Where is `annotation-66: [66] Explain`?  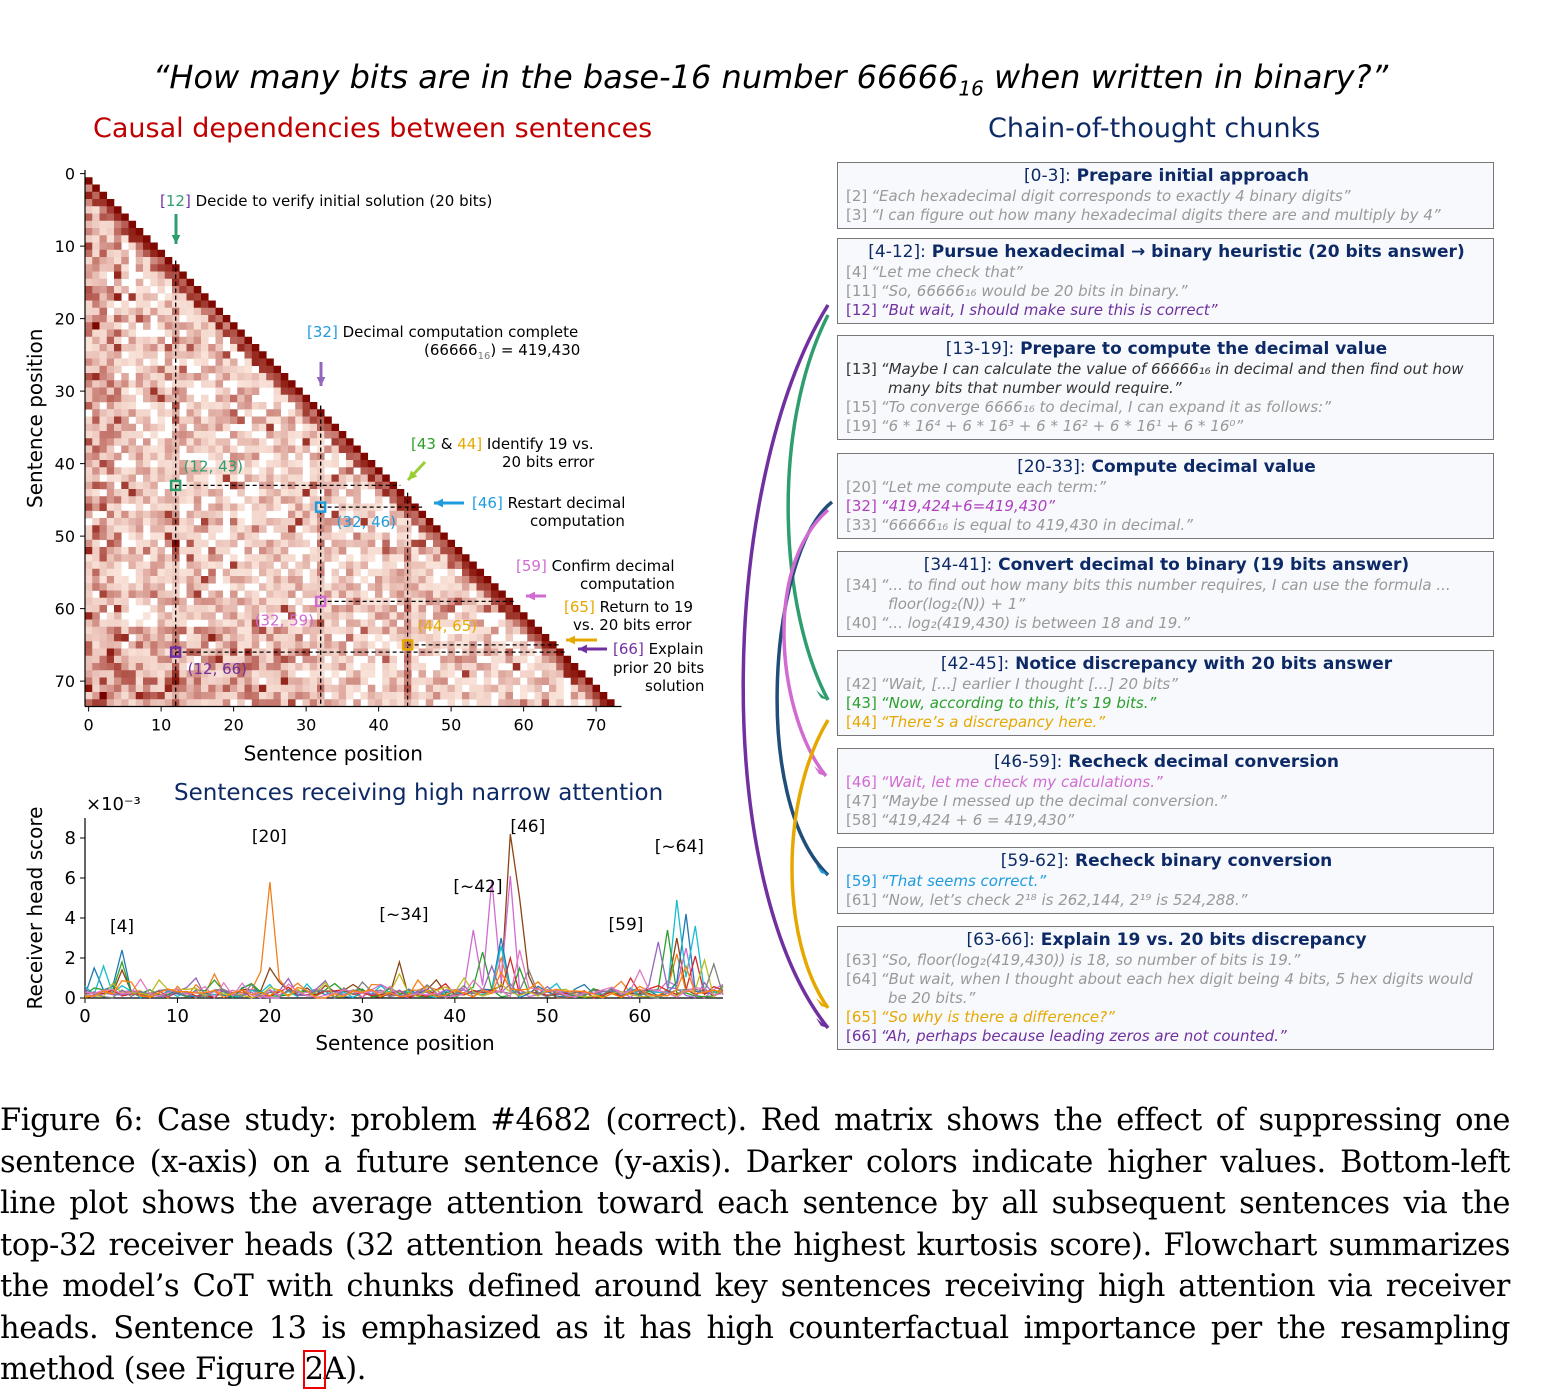 annotation-66: [66] Explain is located at coordinates (658, 649).